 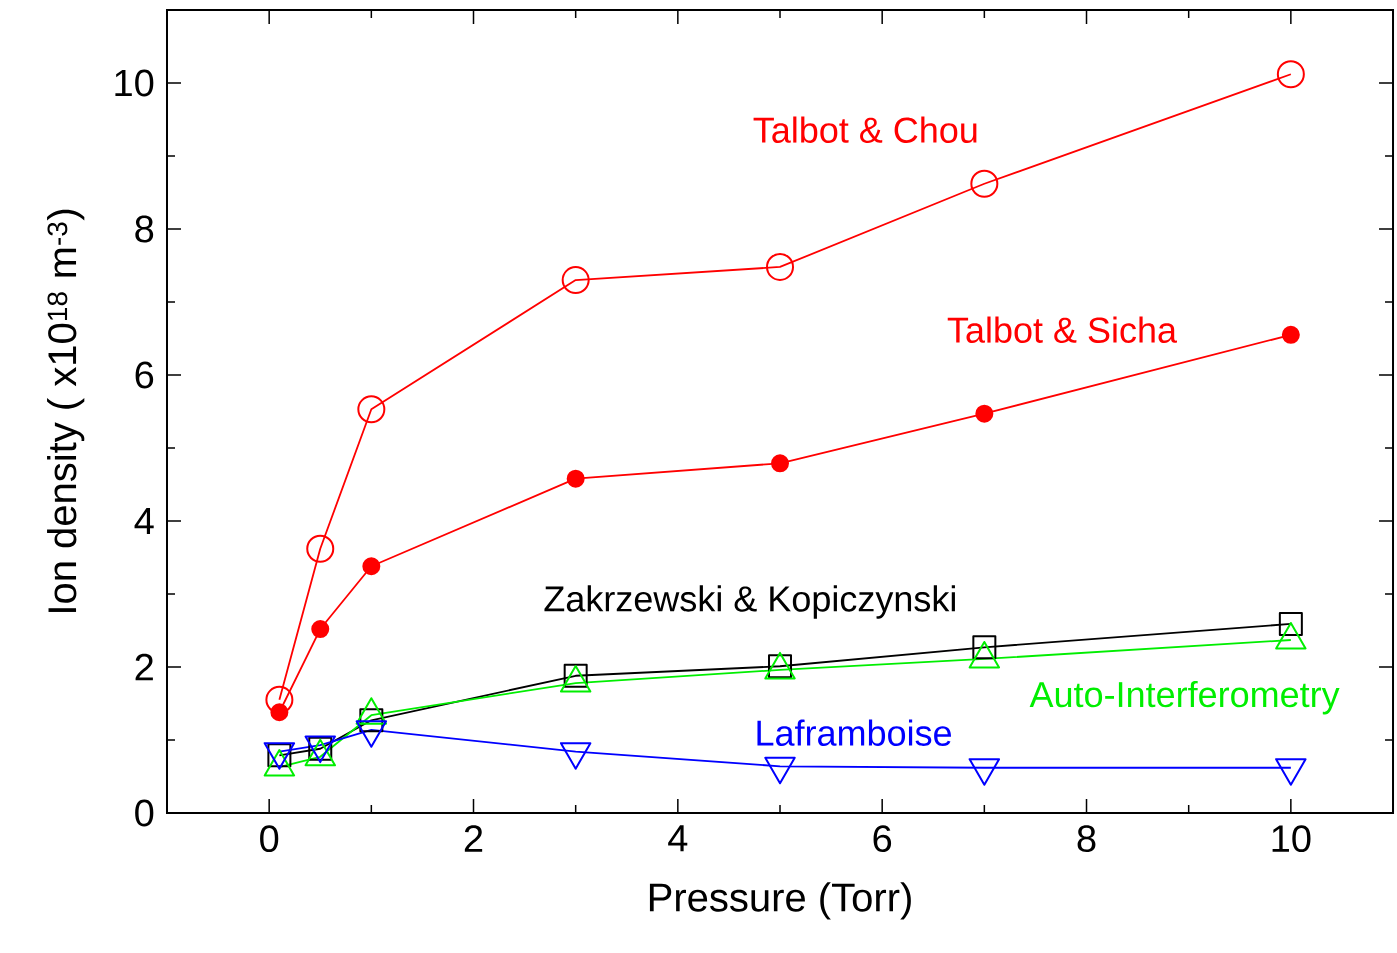 What do you see at coordinates (144, 667) in the screenshot?
I see `y-tick-label: 2` at bounding box center [144, 667].